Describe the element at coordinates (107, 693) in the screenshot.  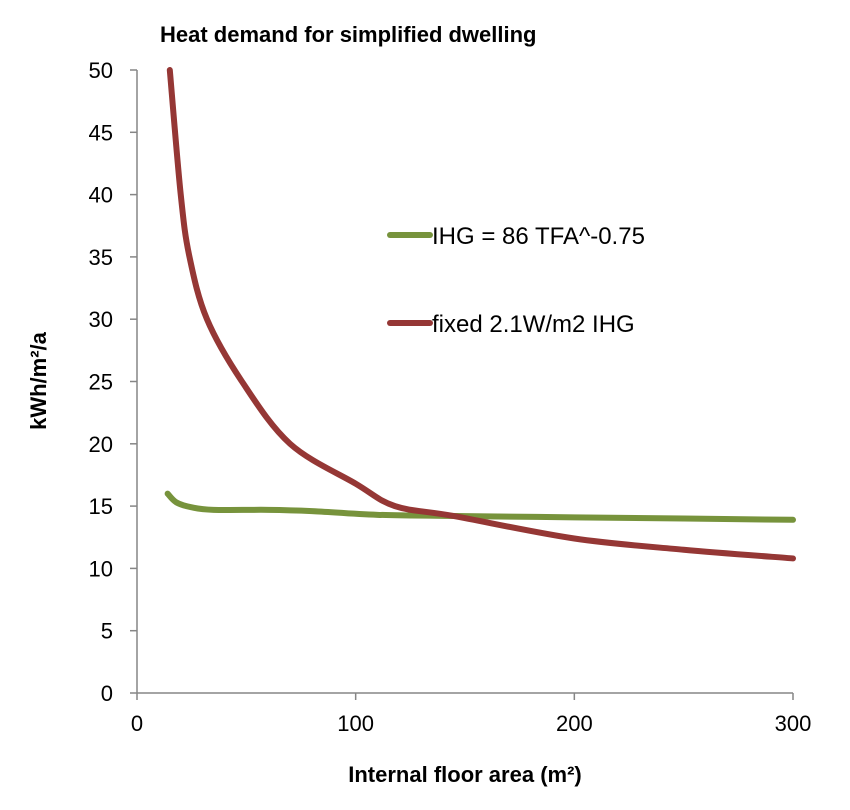
I see `y-tick-label: 0` at that location.